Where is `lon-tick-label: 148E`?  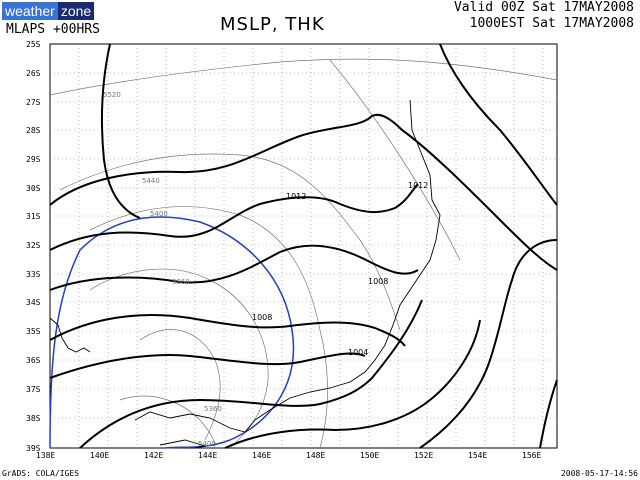 lon-tick-label: 148E is located at coordinates (315, 455).